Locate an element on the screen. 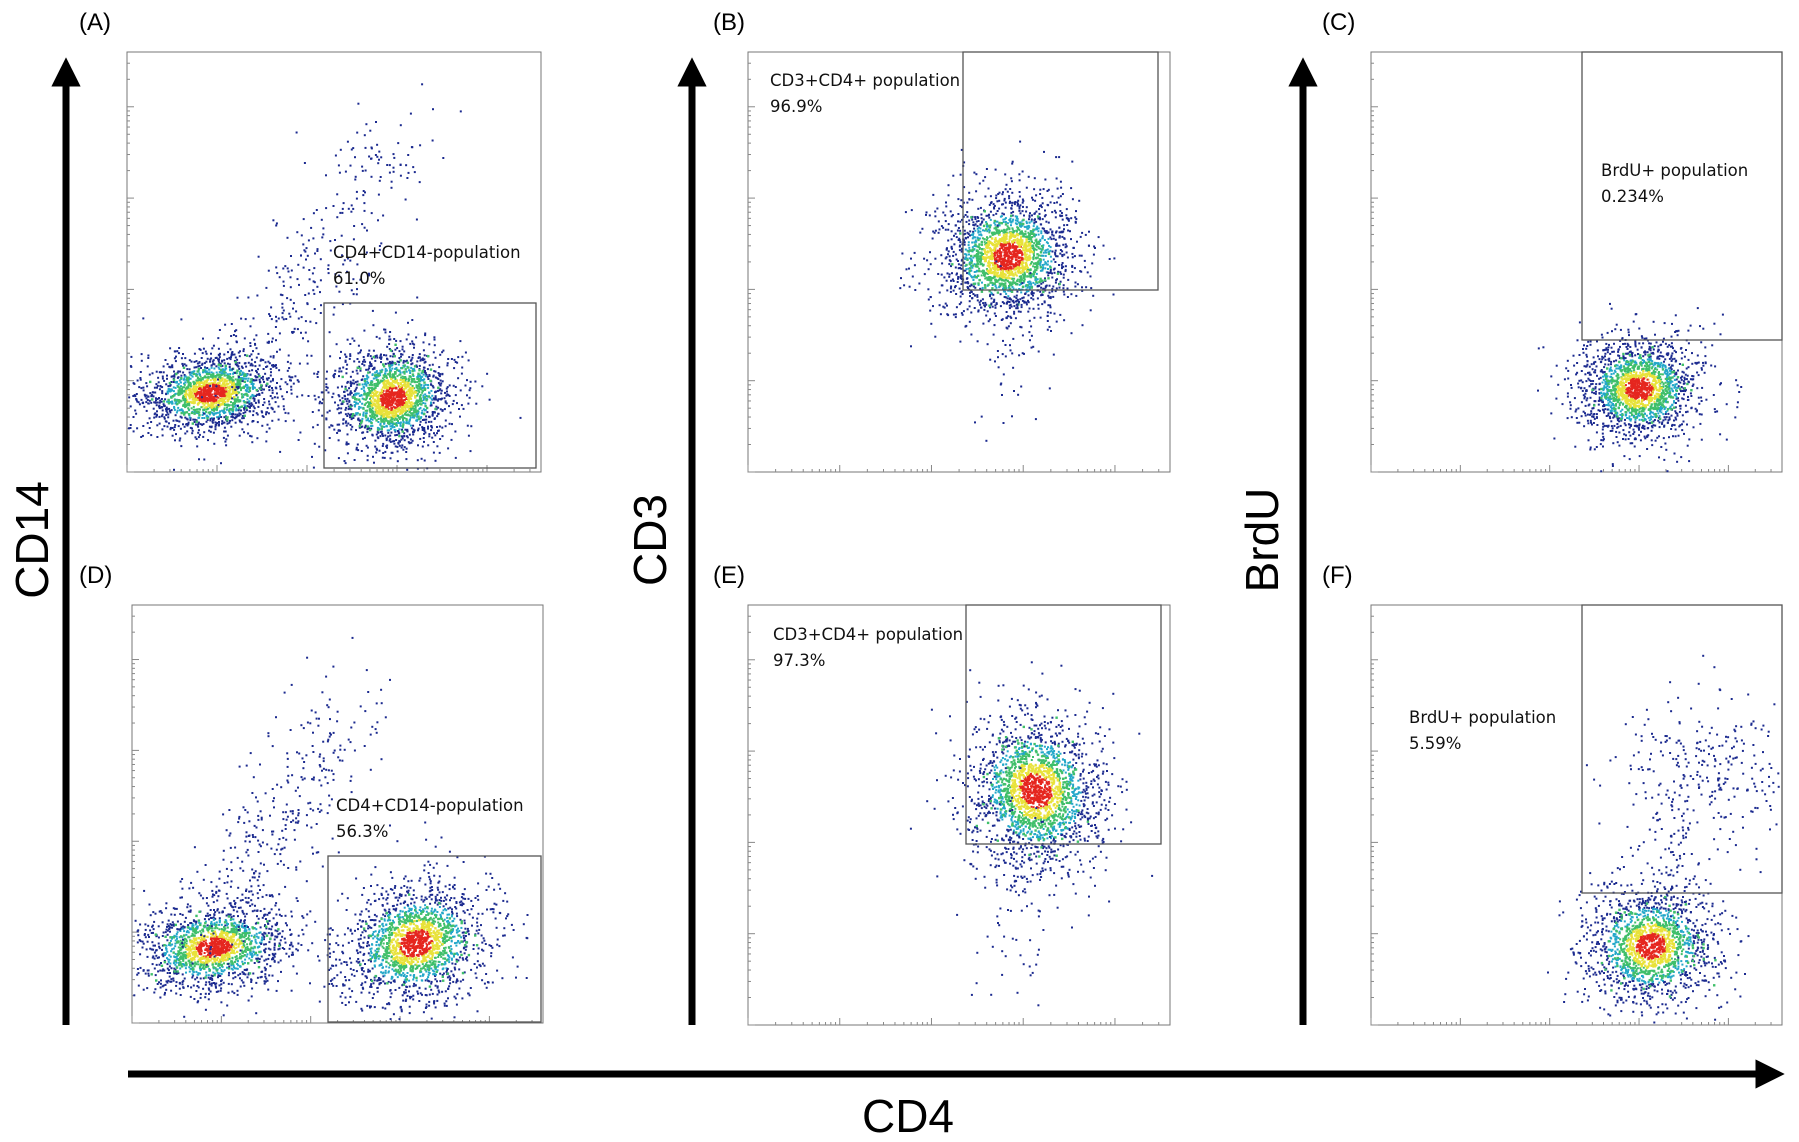  panel-d: (D) CD4+CD14-population 56.3% is located at coordinates (311, 793).